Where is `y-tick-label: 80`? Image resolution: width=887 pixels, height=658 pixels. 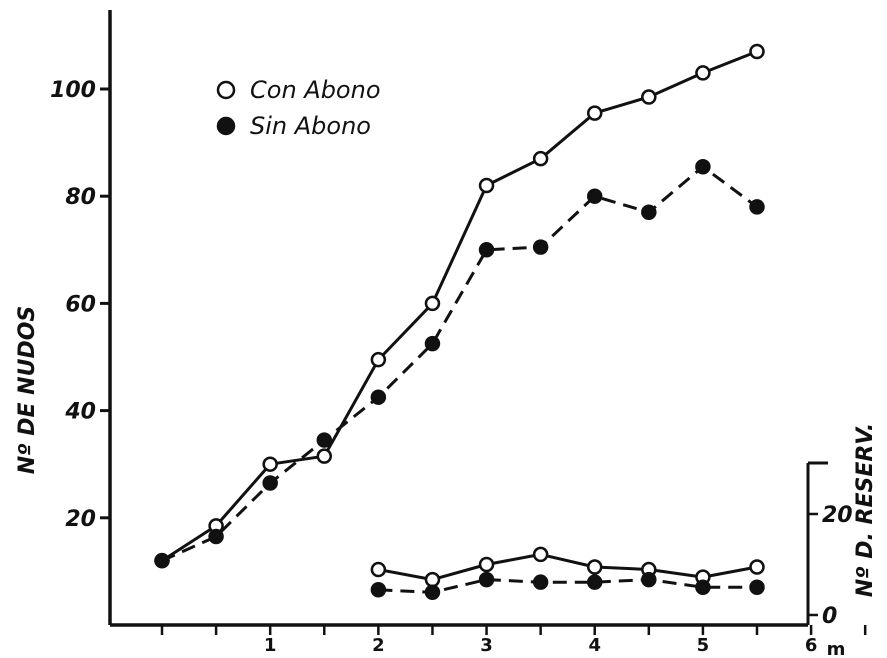 y-tick-label: 80 is located at coordinates (80, 197).